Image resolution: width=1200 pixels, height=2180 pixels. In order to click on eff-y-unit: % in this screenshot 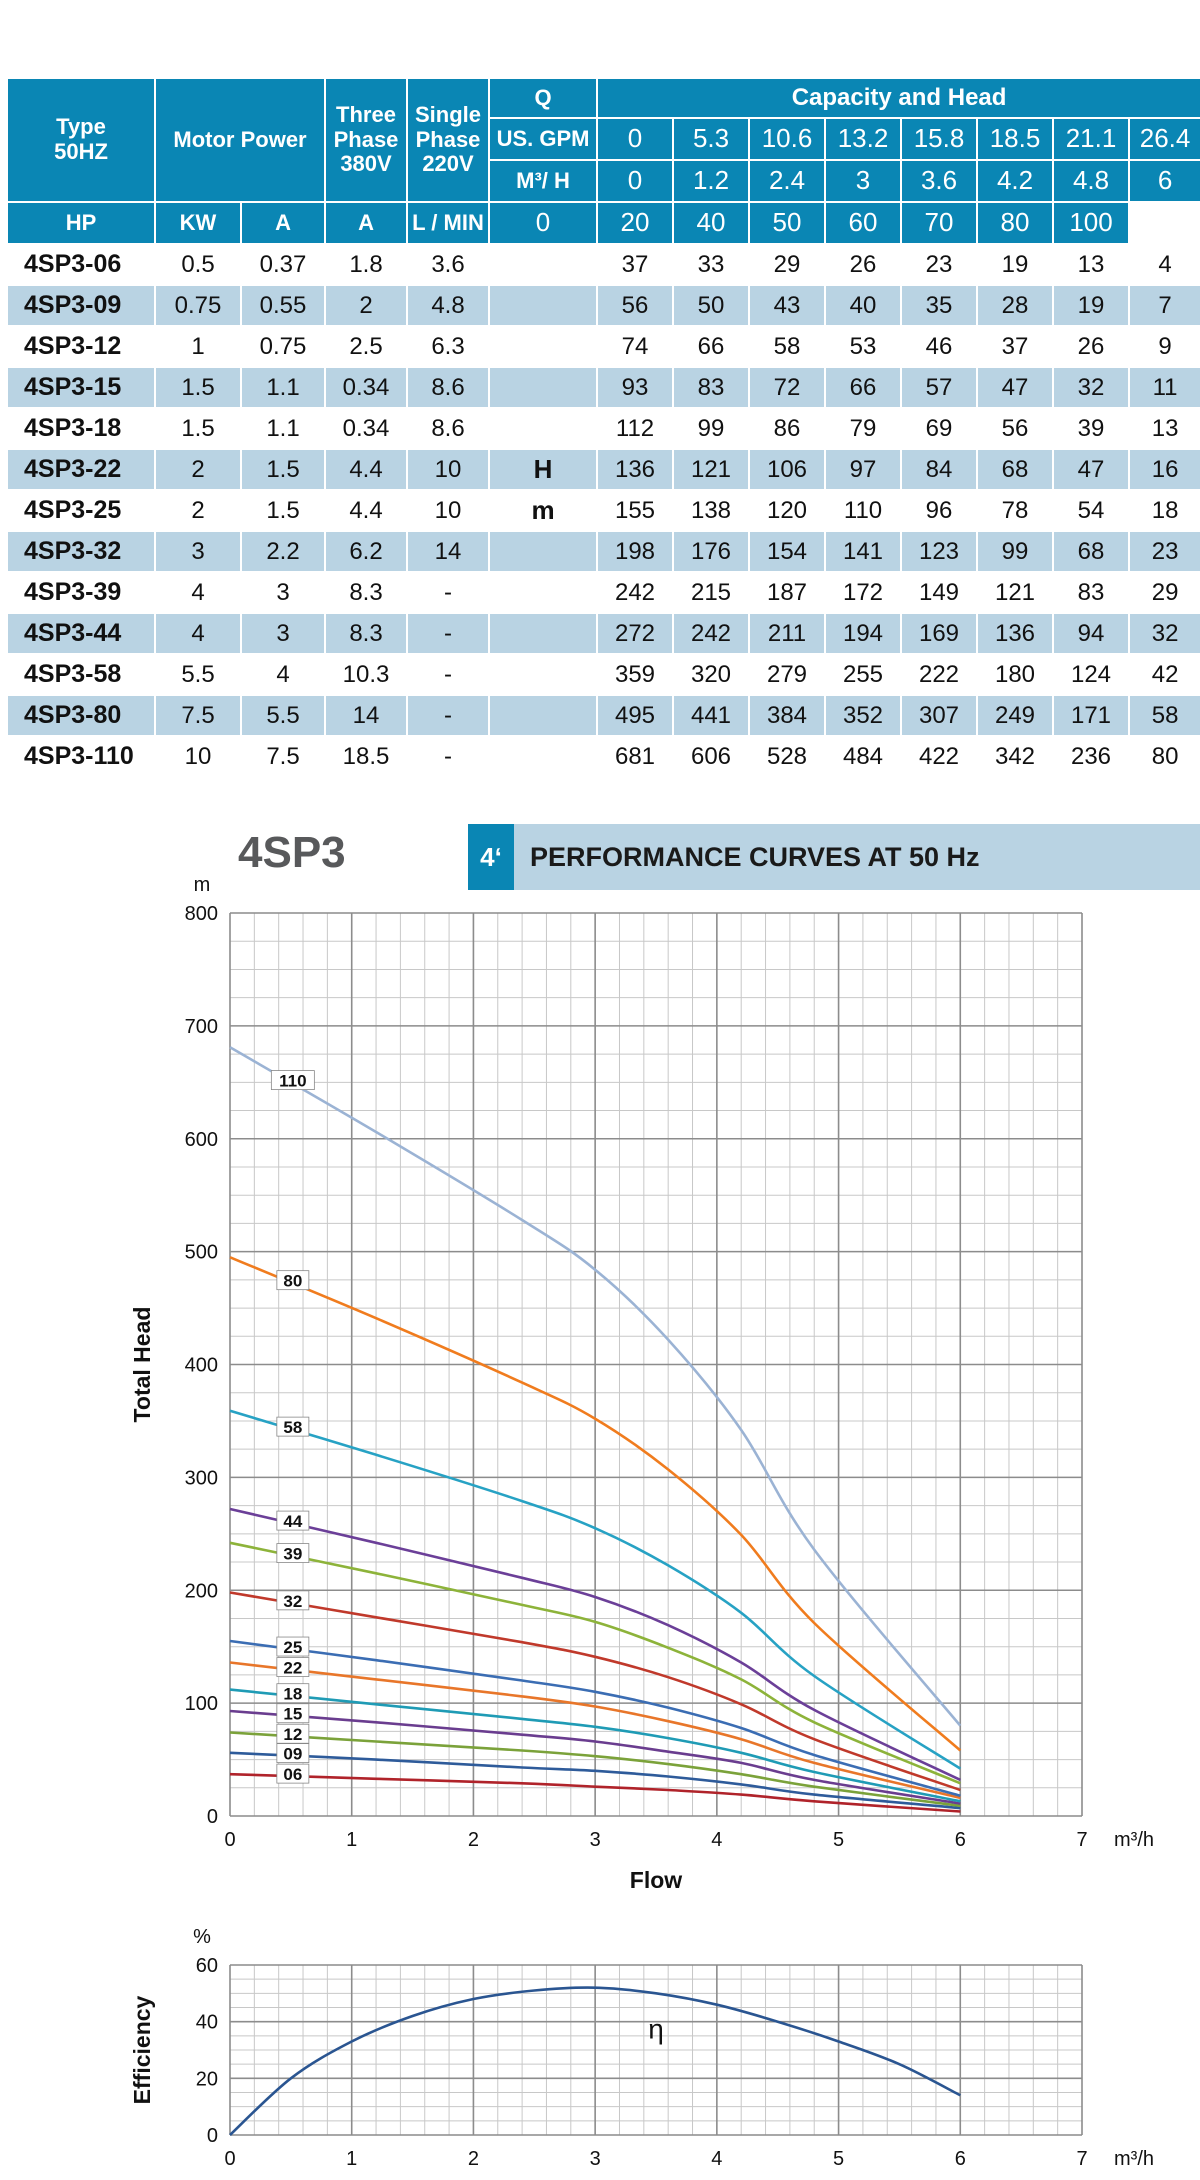, I will do `click(202, 1937)`.